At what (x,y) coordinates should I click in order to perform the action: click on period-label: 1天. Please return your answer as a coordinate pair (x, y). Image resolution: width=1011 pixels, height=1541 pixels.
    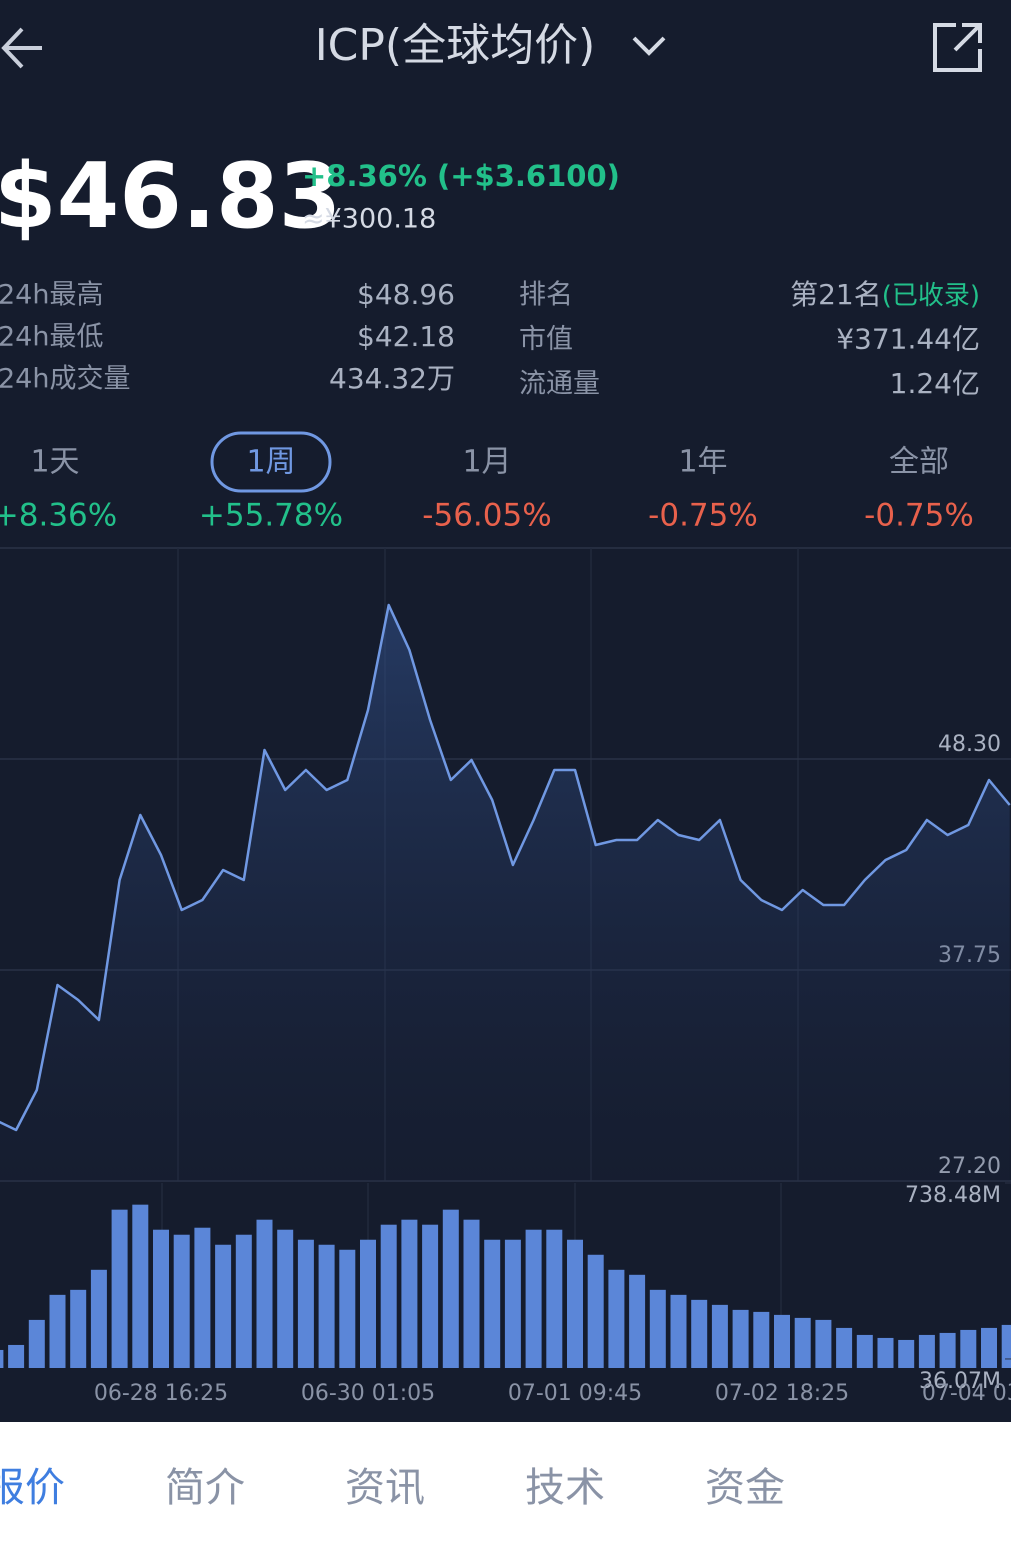
    Looking at the image, I should click on (54, 462).